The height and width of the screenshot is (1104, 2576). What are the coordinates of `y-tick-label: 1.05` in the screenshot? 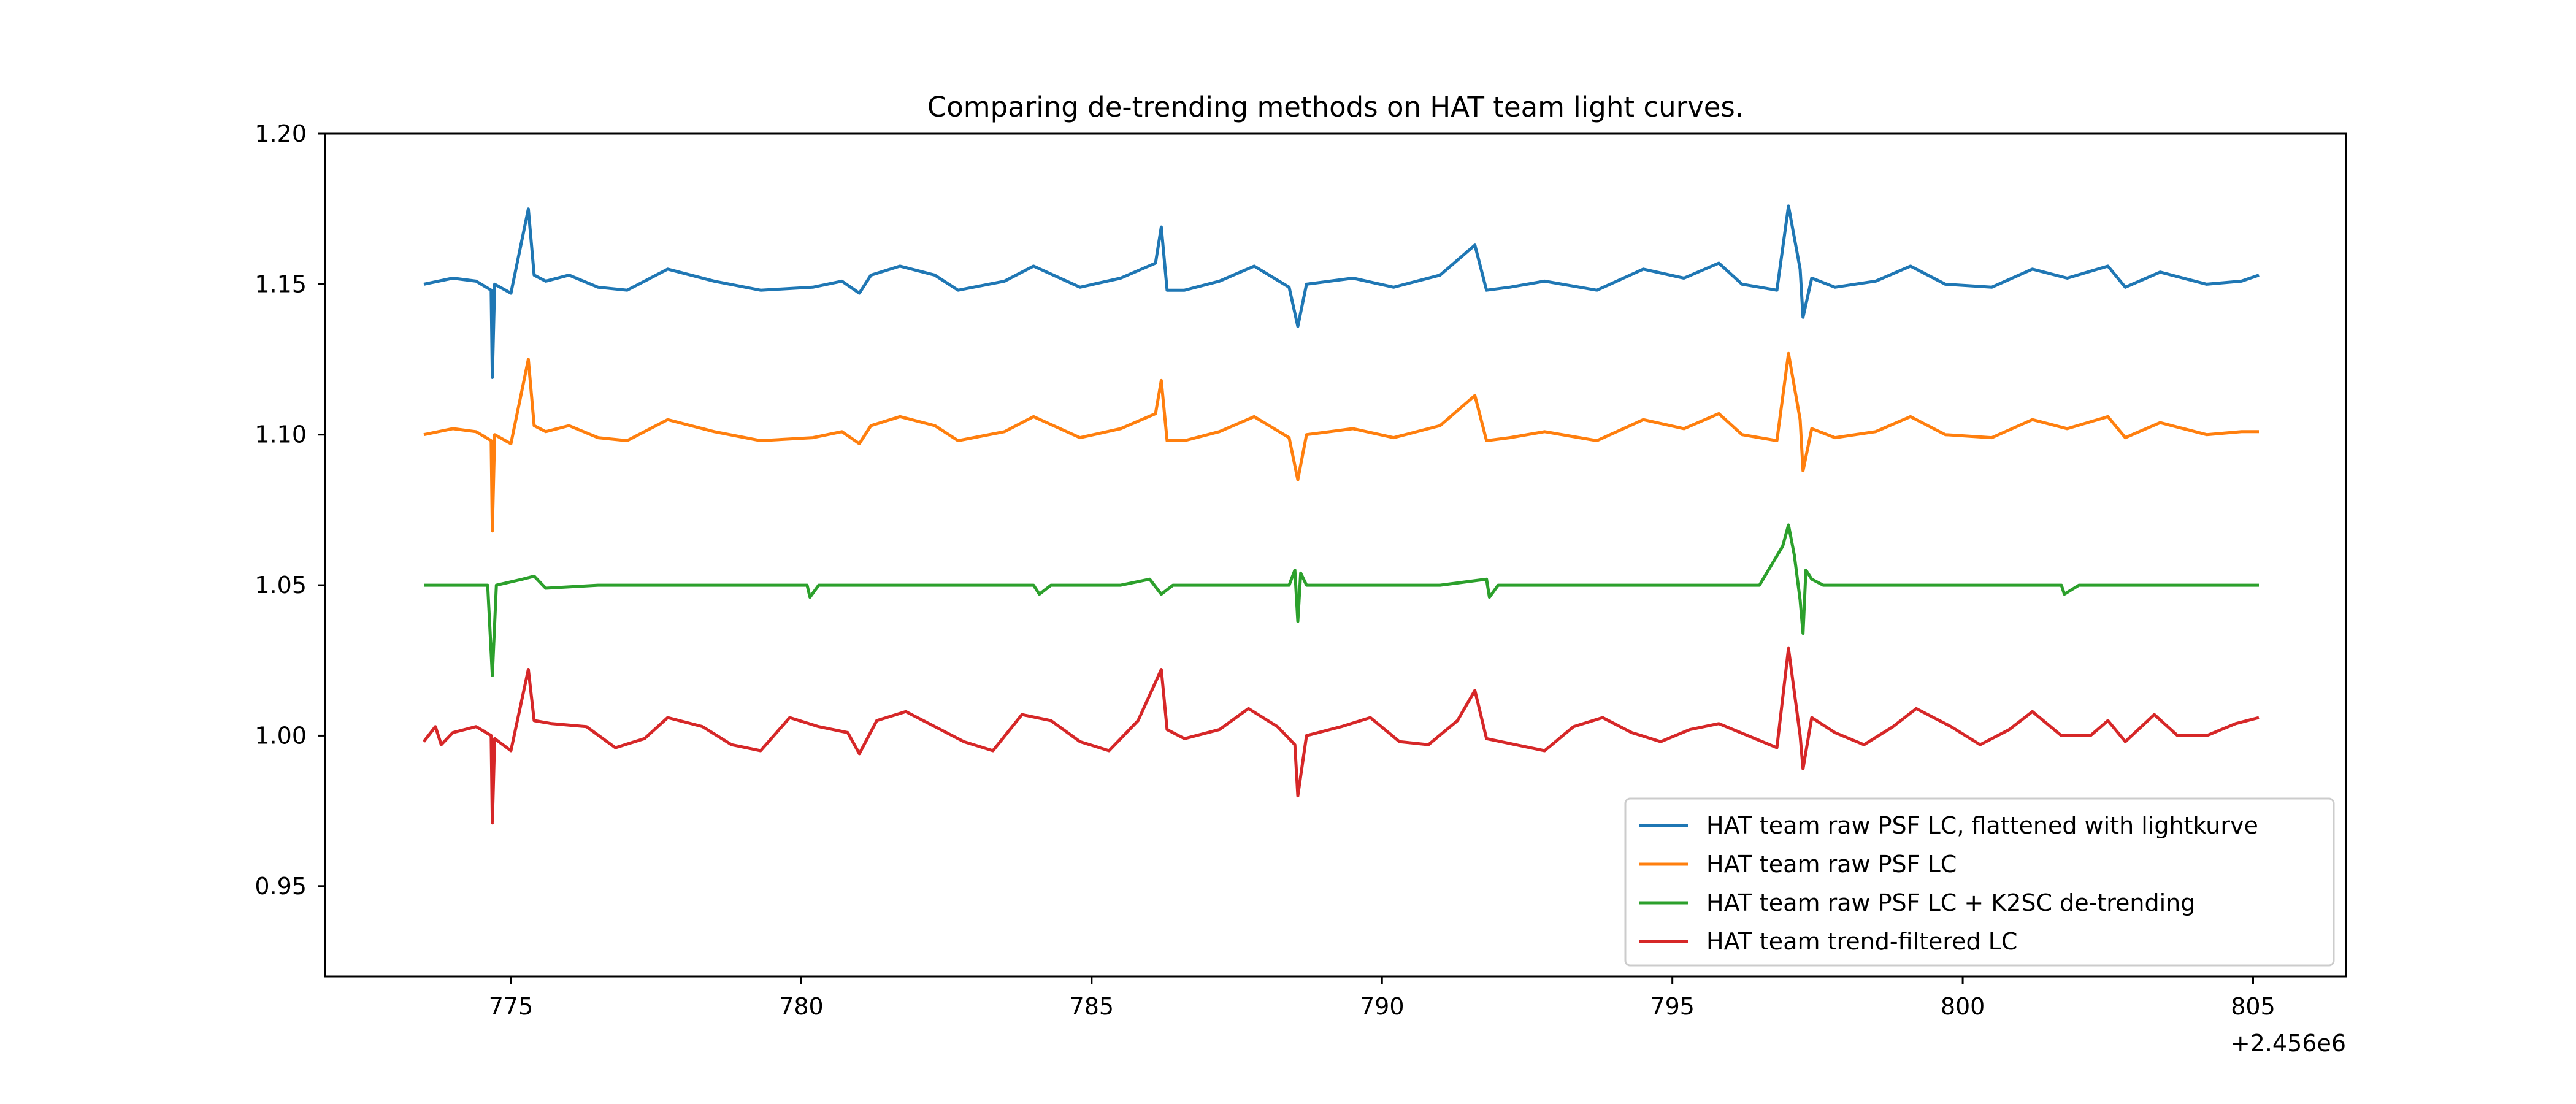 It's located at (281, 585).